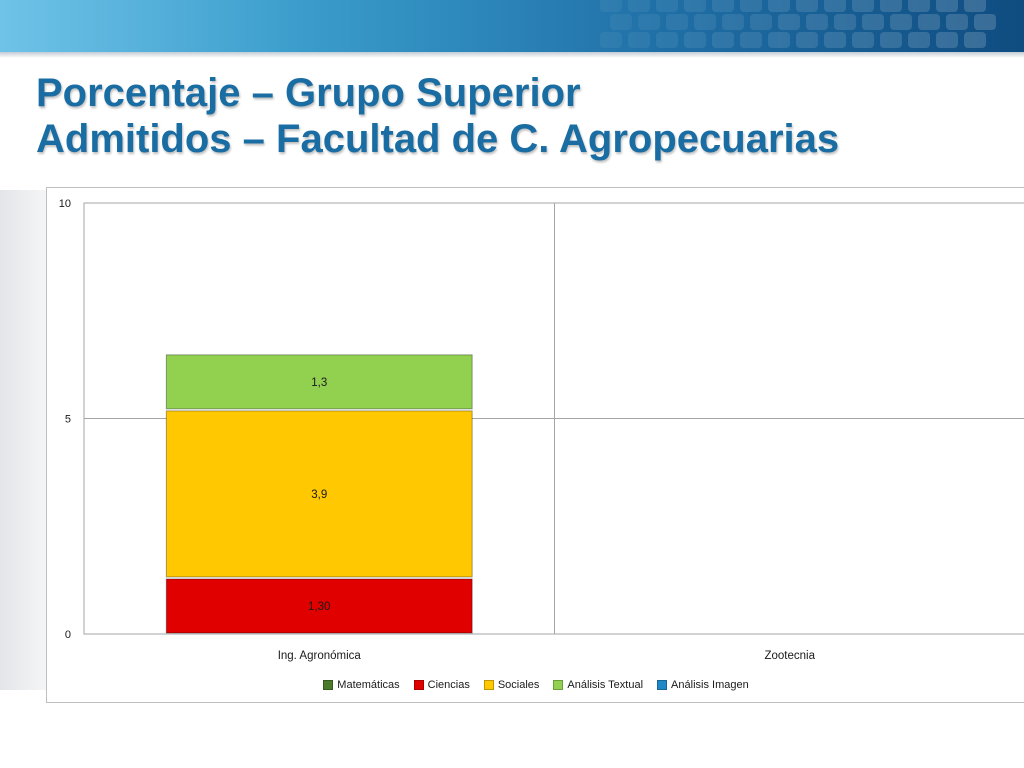 Image resolution: width=1024 pixels, height=768 pixels. Describe the element at coordinates (438, 139) in the screenshot. I see `slide-title-line-2: Admitidos – Facultad de C. Agropecuarias` at that location.